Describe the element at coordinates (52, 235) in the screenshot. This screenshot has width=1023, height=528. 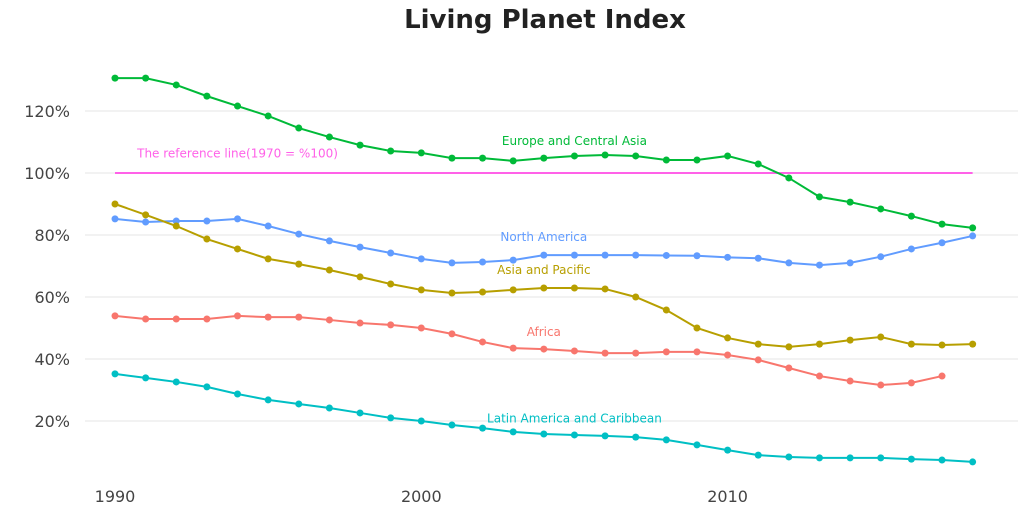
I see `y-tick-label: 80%` at that location.